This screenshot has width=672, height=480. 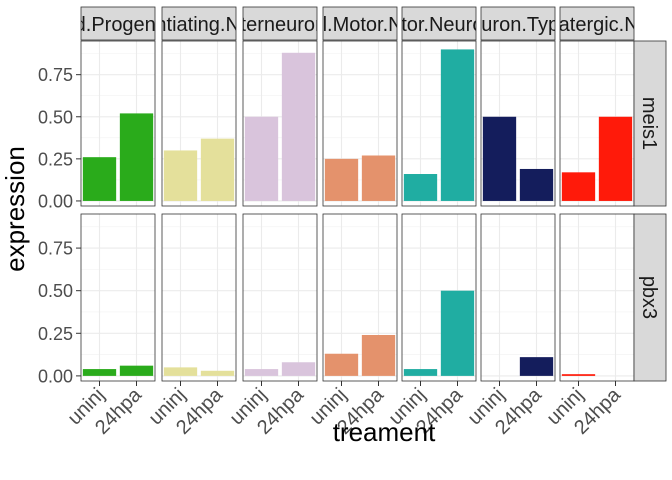 I want to click on row-strip-meis1, so click(x=650, y=123).